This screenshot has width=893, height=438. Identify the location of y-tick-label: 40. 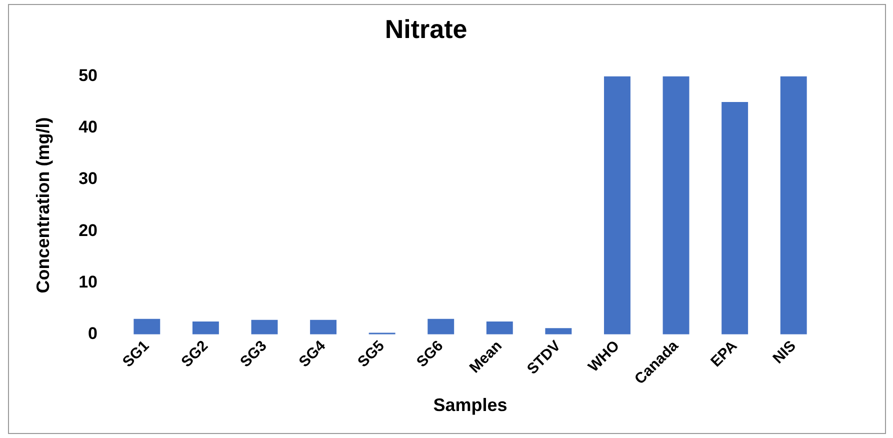
(88, 127).